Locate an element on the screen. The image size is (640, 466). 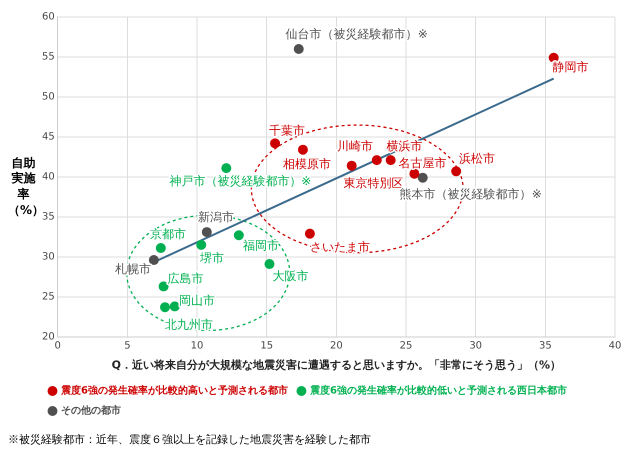
x-tick-label: 5 is located at coordinates (127, 346).